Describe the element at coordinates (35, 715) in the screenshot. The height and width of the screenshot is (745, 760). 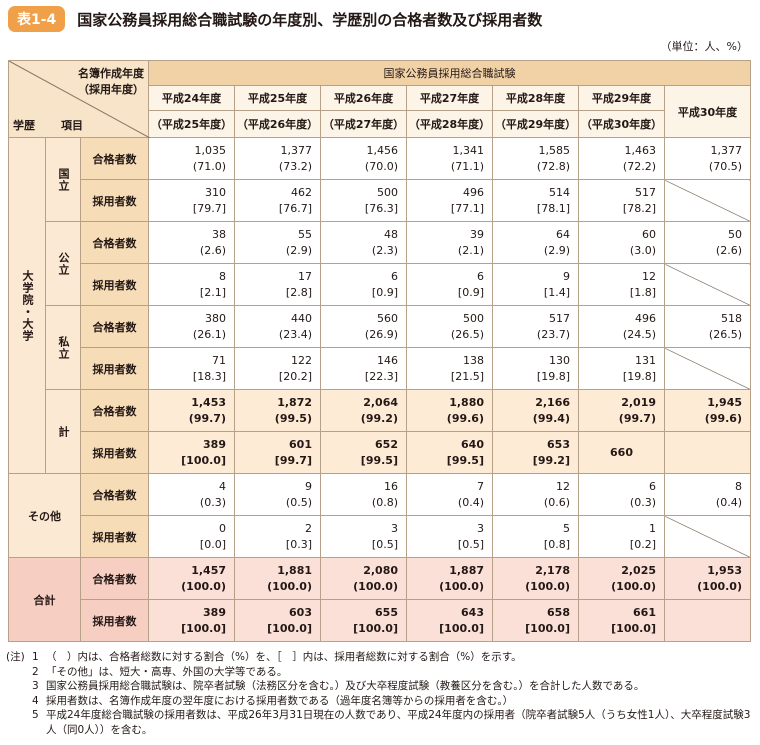
I see `note-number: 5` at that location.